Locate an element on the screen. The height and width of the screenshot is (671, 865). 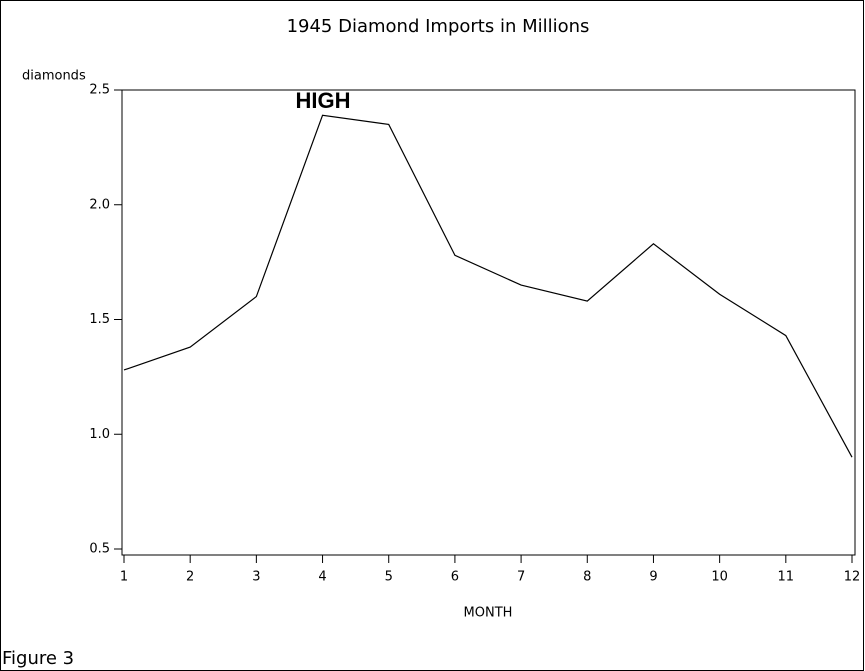
x-tick-label: 12 is located at coordinates (852, 577).